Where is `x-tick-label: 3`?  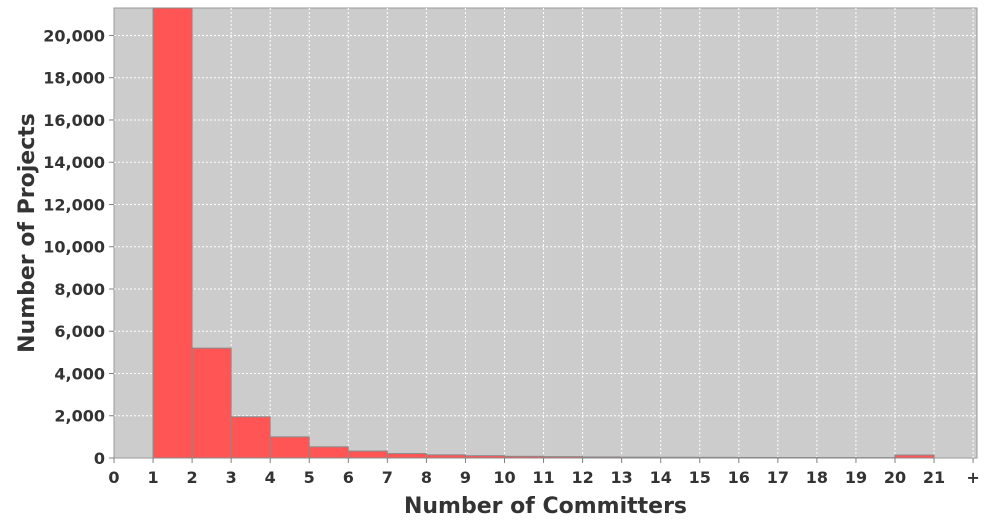 x-tick-label: 3 is located at coordinates (231, 477).